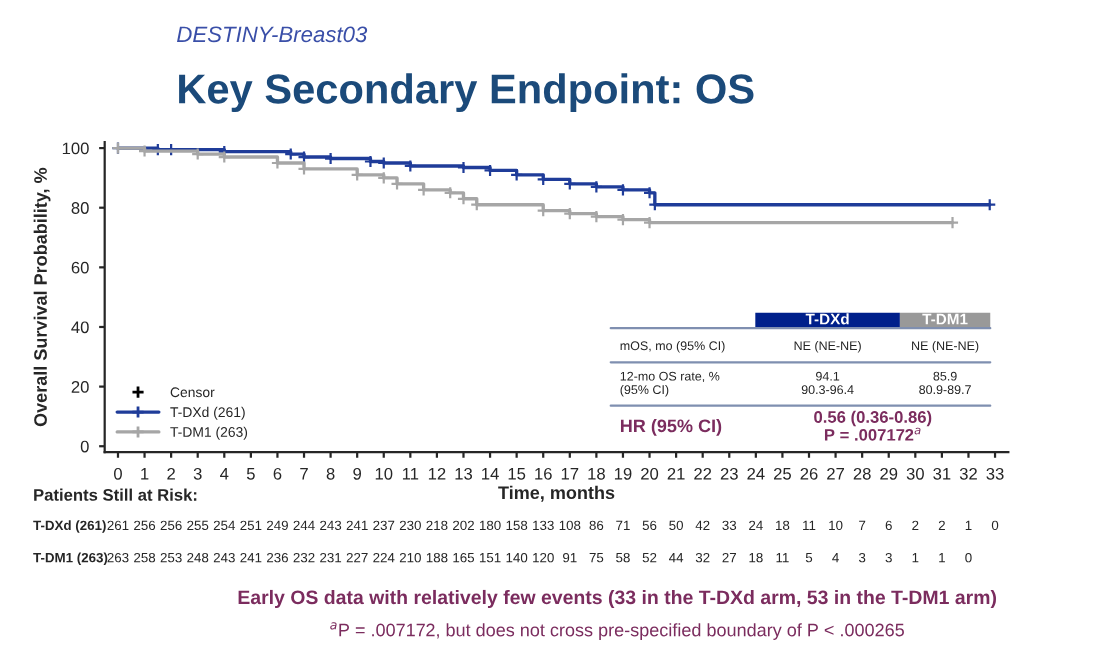  Describe the element at coordinates (490, 474) in the screenshot. I see `x-tick-label: 14` at that location.